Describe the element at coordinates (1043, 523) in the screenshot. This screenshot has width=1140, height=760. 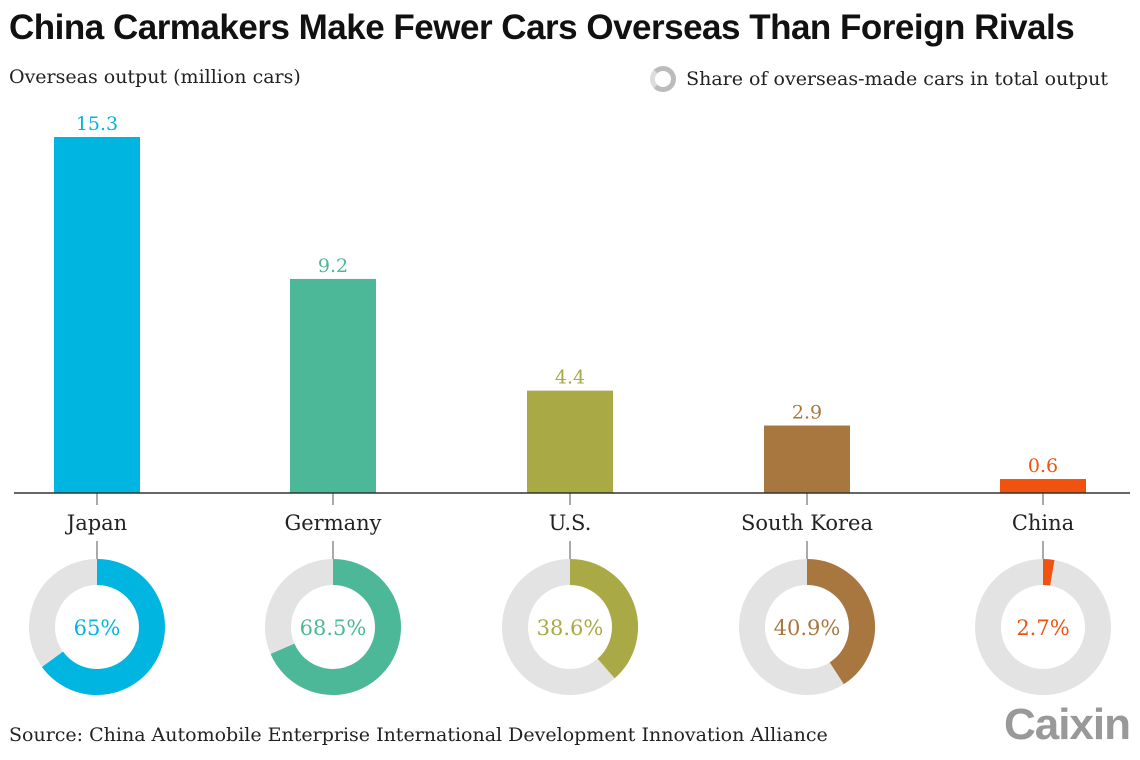
I see `category-label: China` at that location.